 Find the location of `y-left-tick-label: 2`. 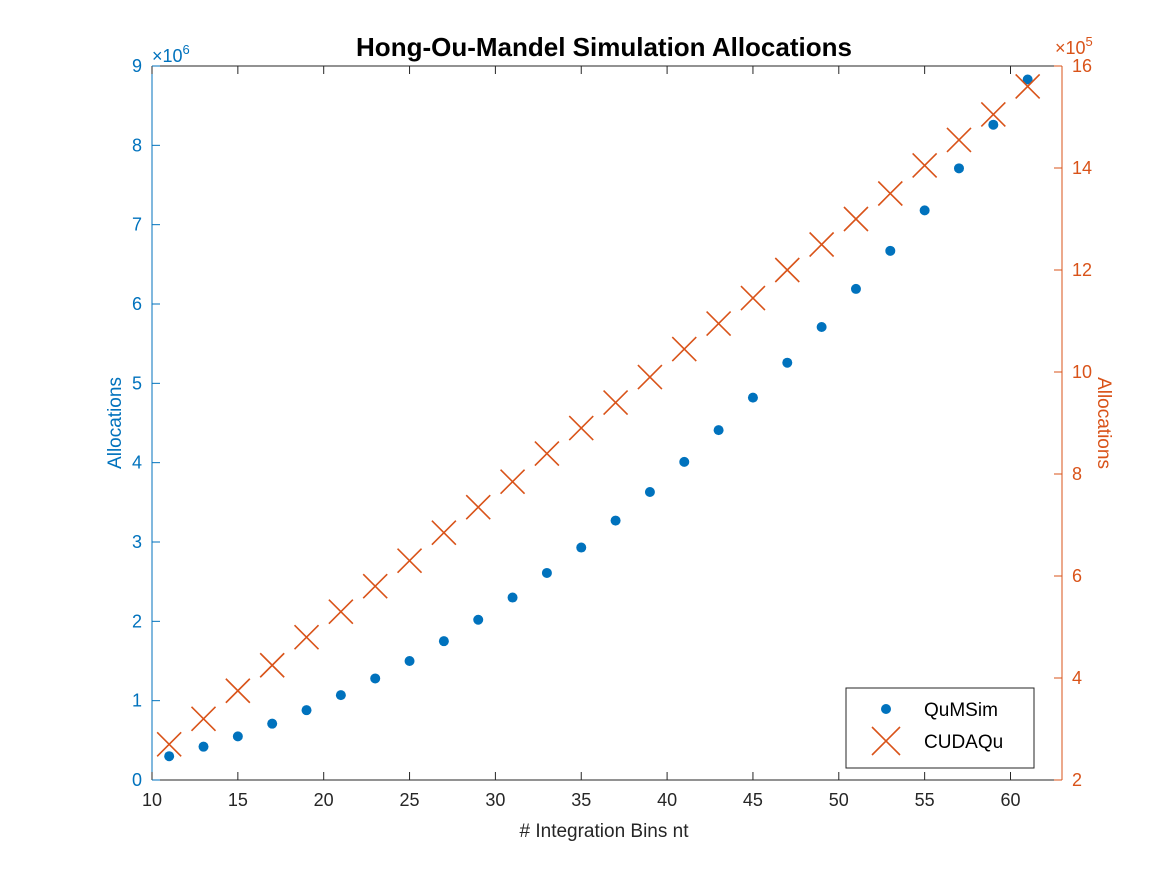

y-left-tick-label: 2 is located at coordinates (137, 621).